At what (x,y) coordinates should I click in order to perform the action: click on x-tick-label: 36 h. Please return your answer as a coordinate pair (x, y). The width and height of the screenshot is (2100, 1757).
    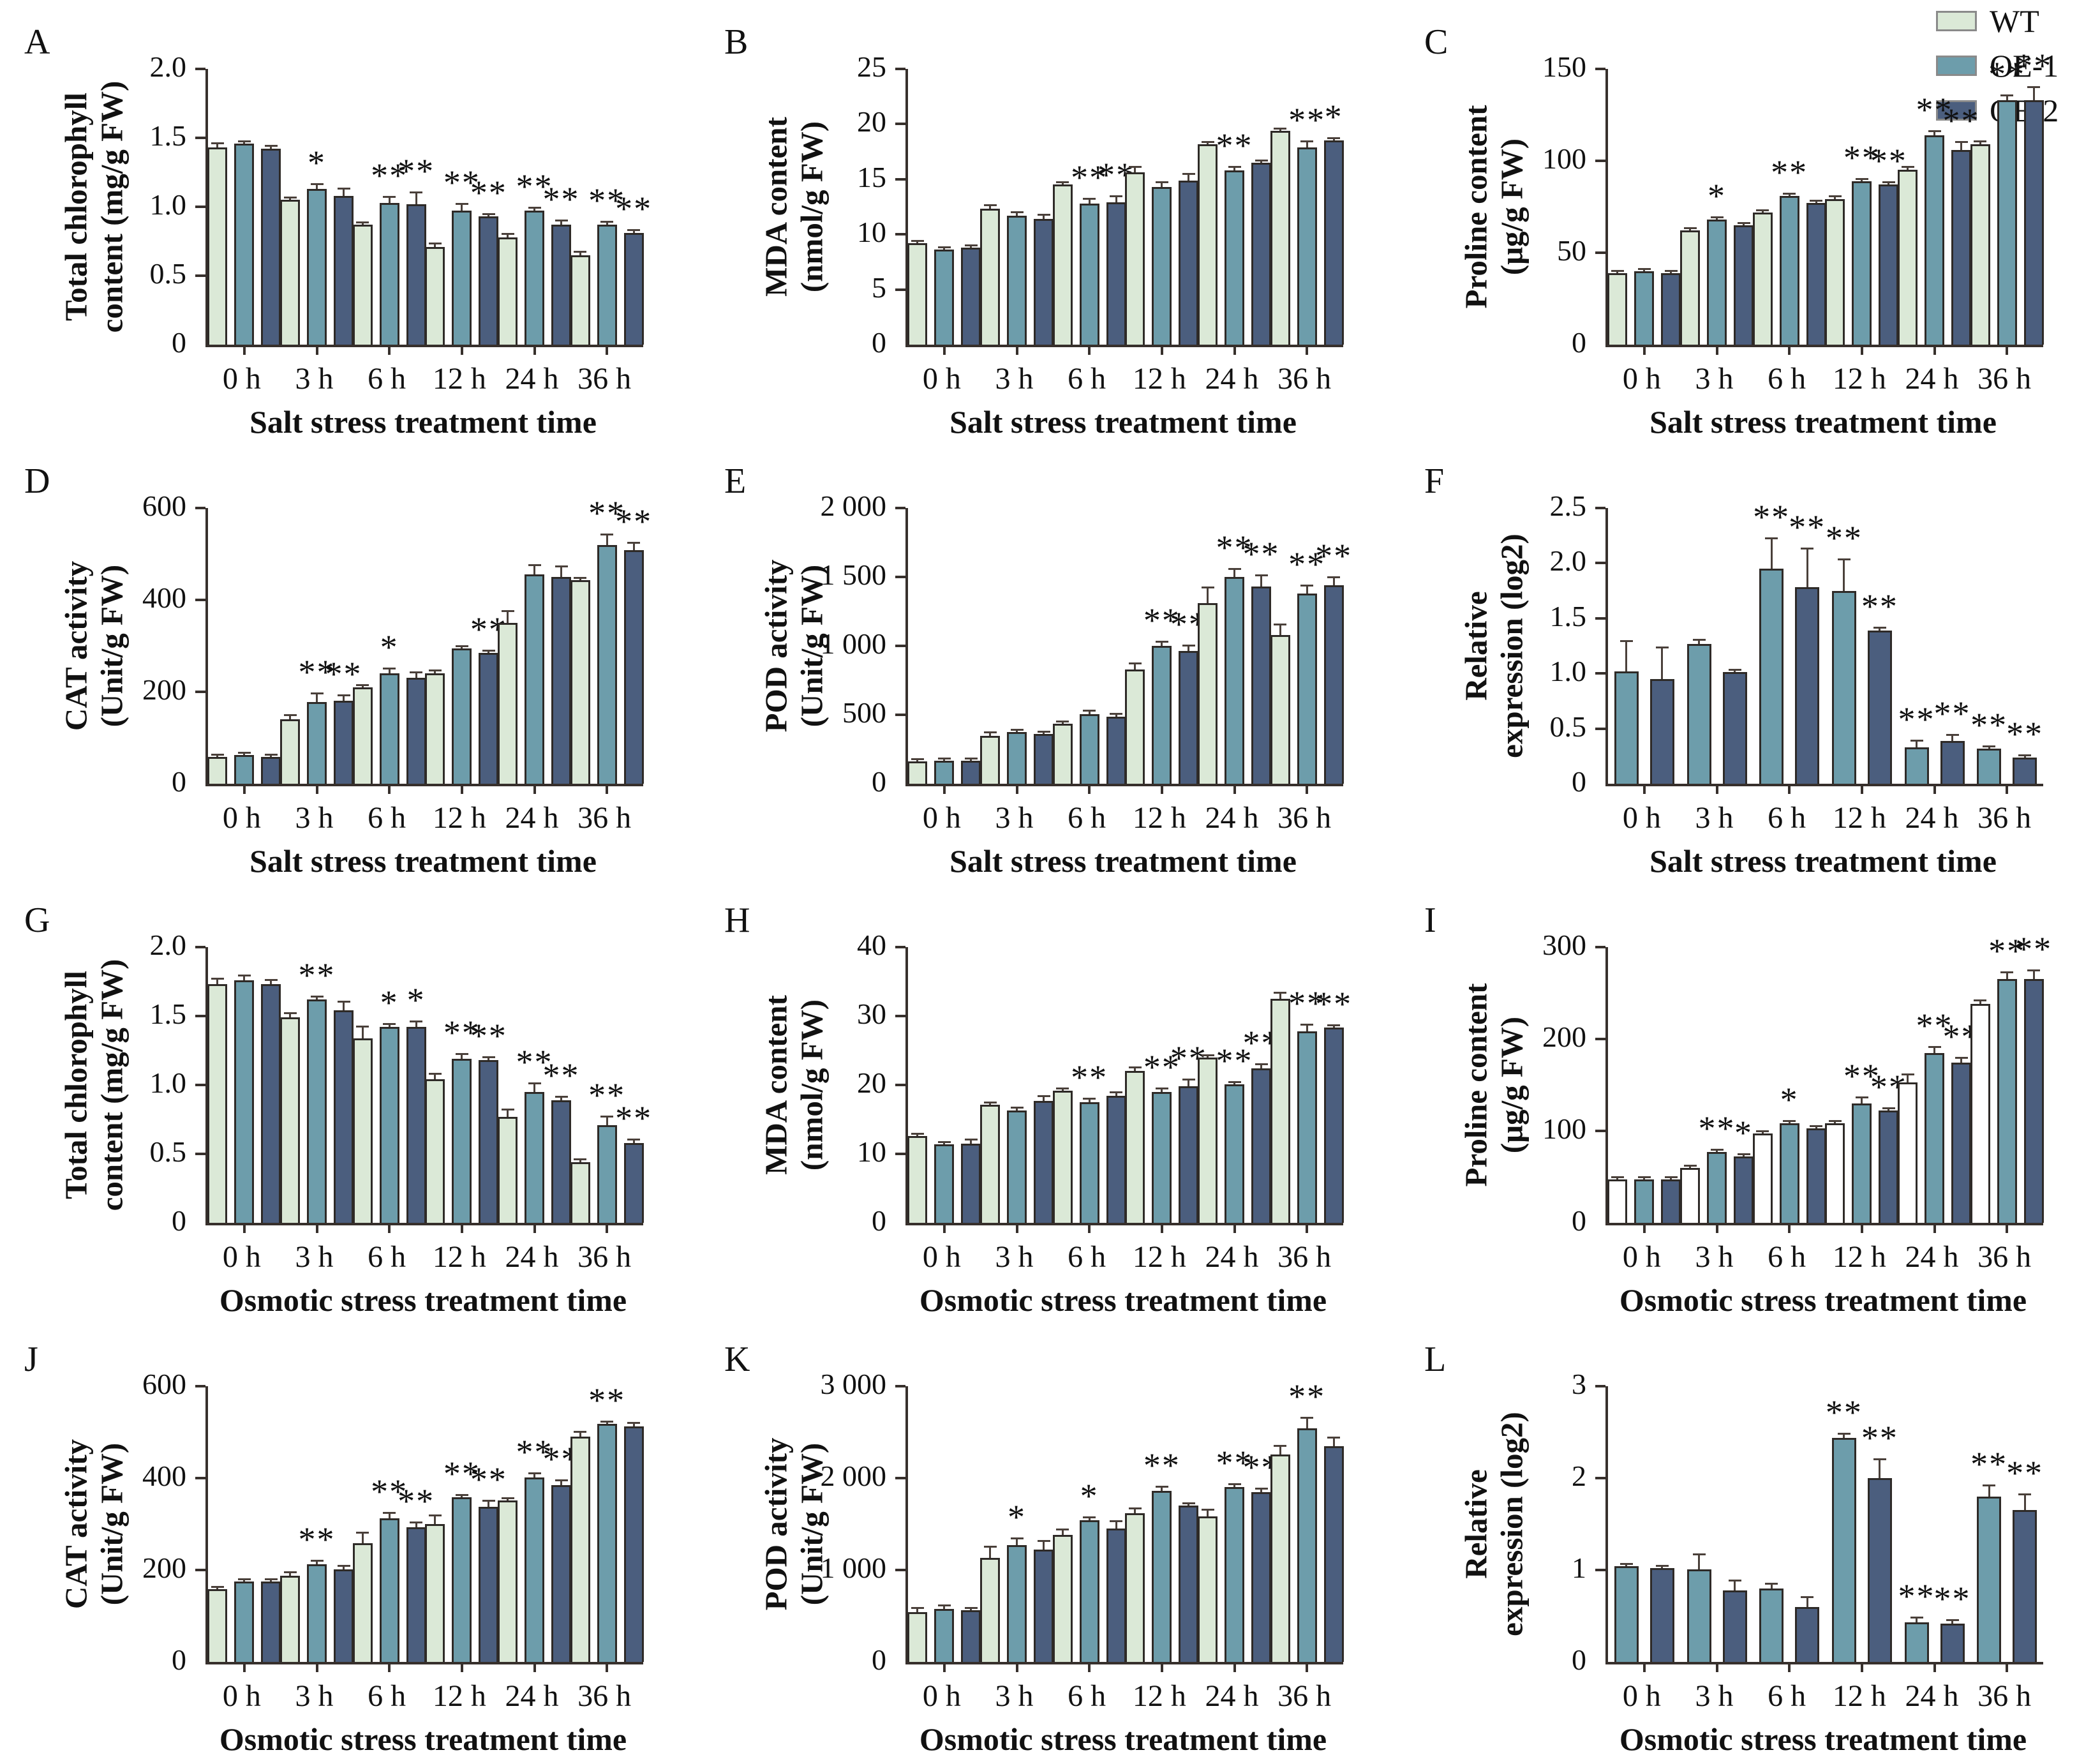
    Looking at the image, I should click on (604, 1257).